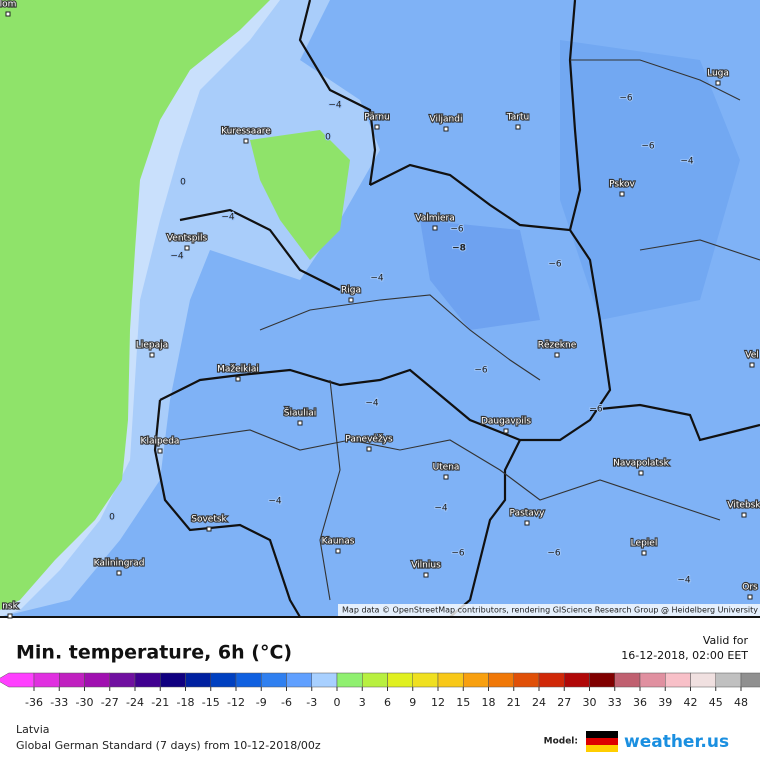 The width and height of the screenshot is (760, 764). I want to click on city-label: Valmiera, so click(435, 219).